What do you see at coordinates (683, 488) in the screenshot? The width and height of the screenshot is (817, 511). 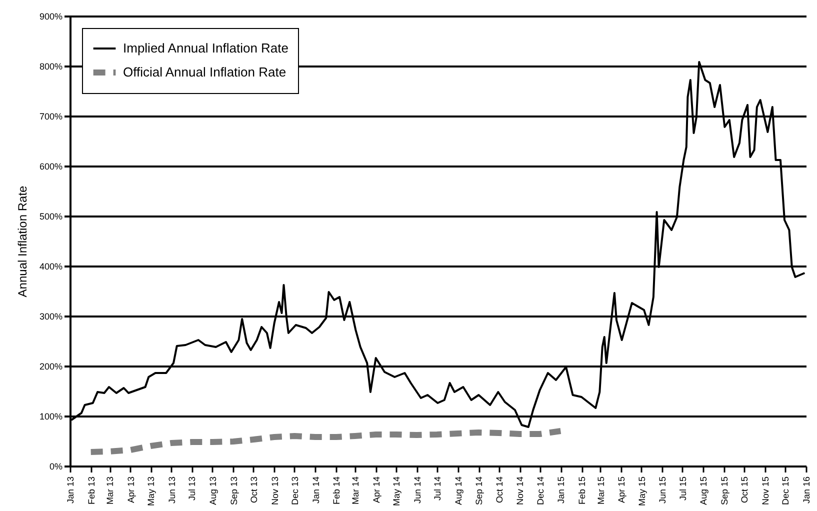 I see `x-tick-label: Jul 15` at bounding box center [683, 488].